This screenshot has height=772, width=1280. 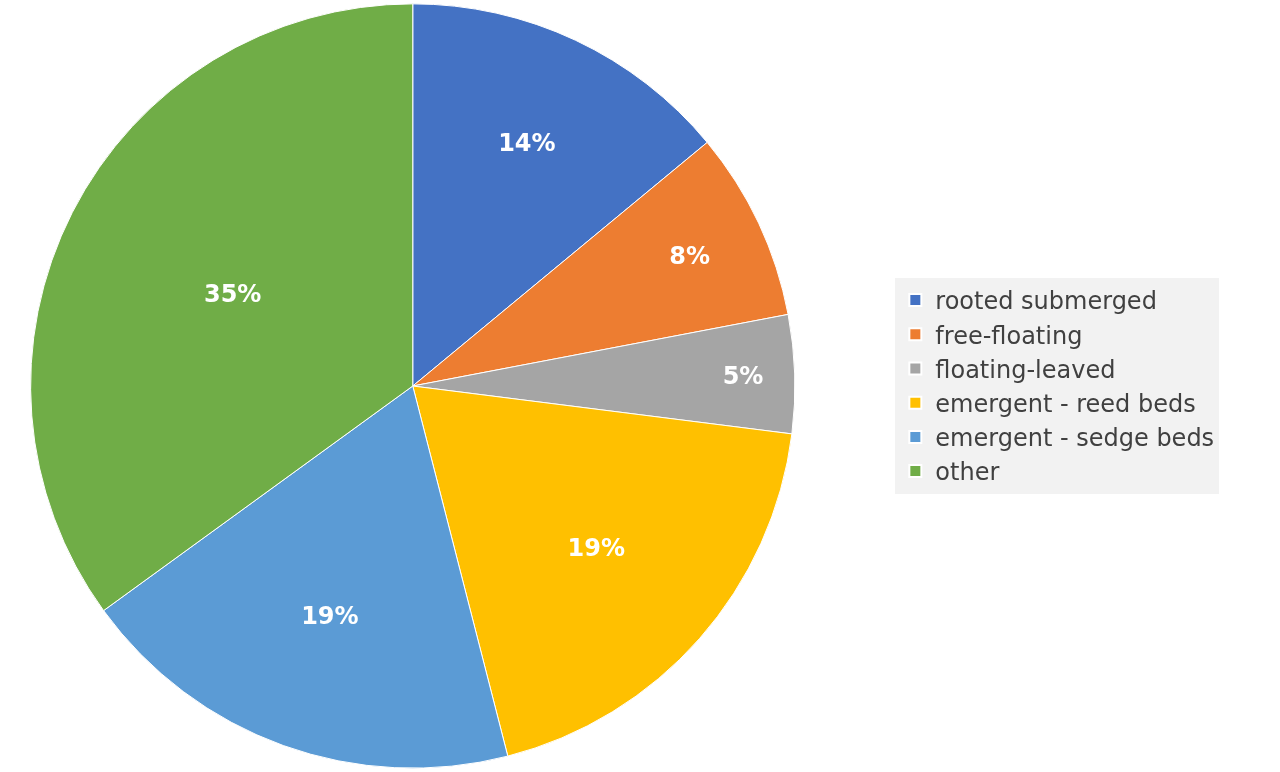 I want to click on legend-label: emergent - sedge beds, so click(x=1075, y=438).